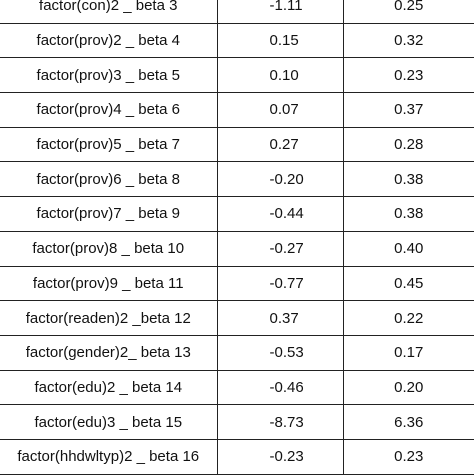 The image size is (474, 475). What do you see at coordinates (408, 422) in the screenshot?
I see `standard-error-cell: 6.36` at bounding box center [408, 422].